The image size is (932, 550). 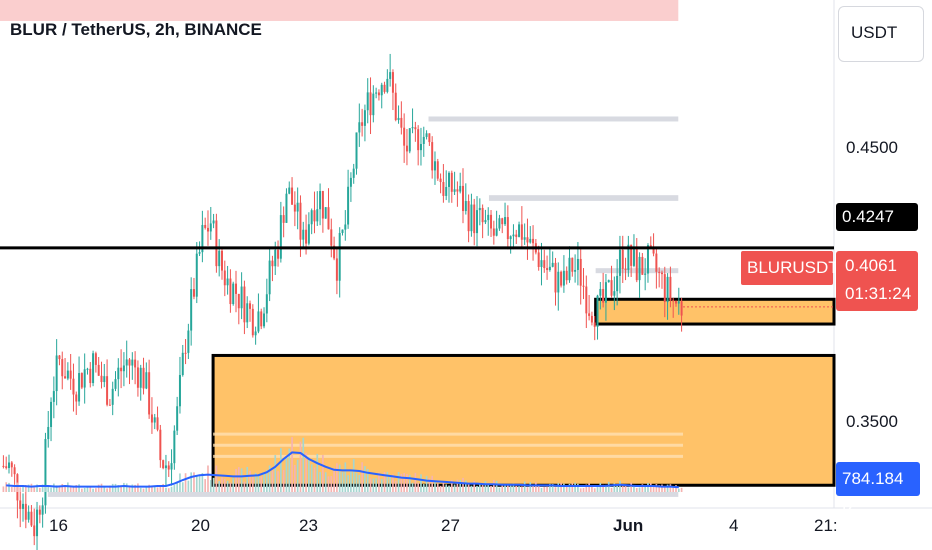 What do you see at coordinates (881, 34) in the screenshot?
I see `currency-selector: USDT` at bounding box center [881, 34].